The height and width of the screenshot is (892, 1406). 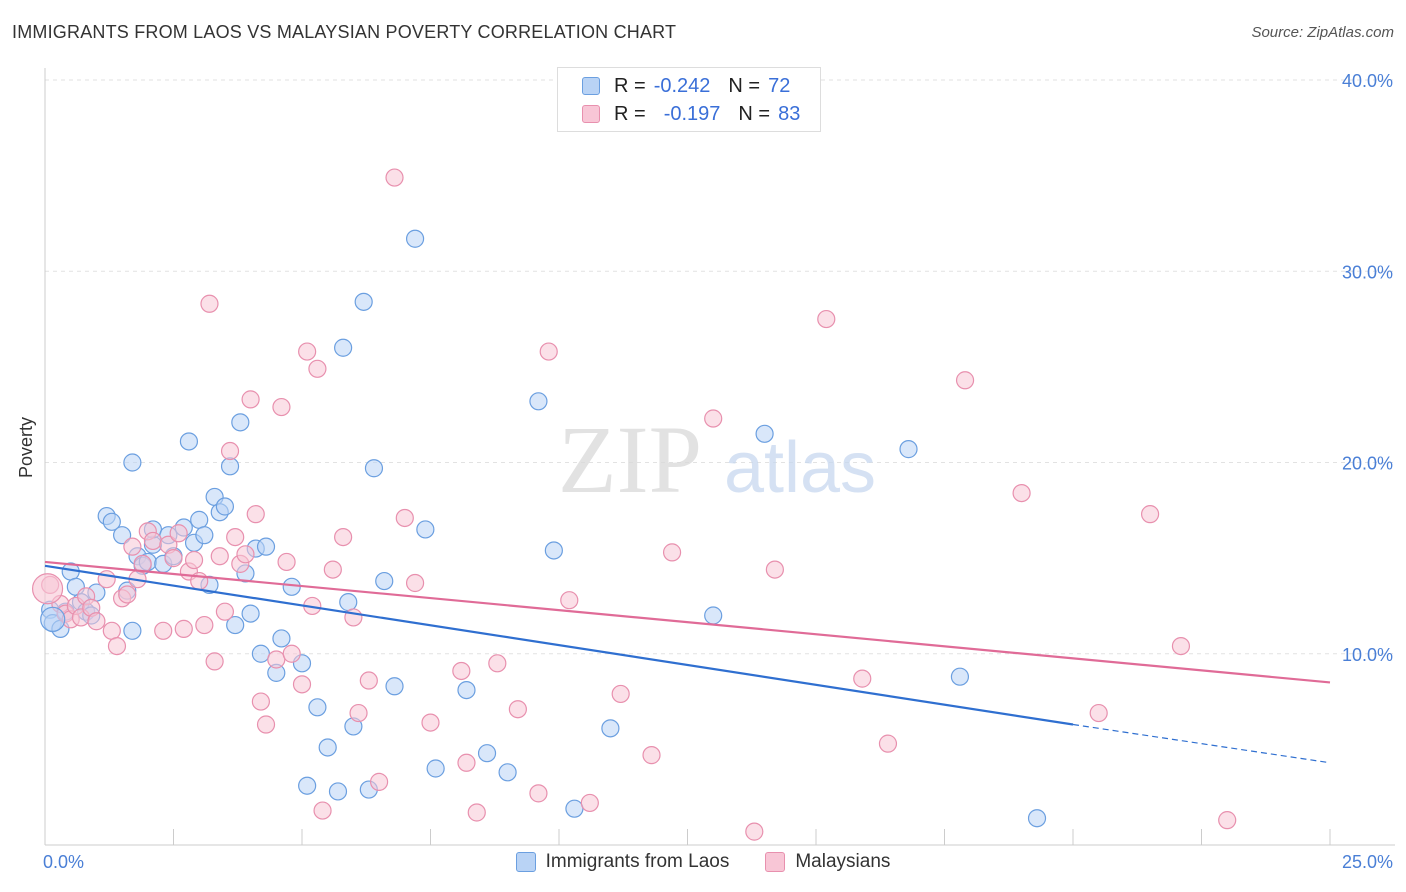 What do you see at coordinates (630, 459) in the screenshot?
I see `watermark-zip: ZIP` at bounding box center [630, 459].